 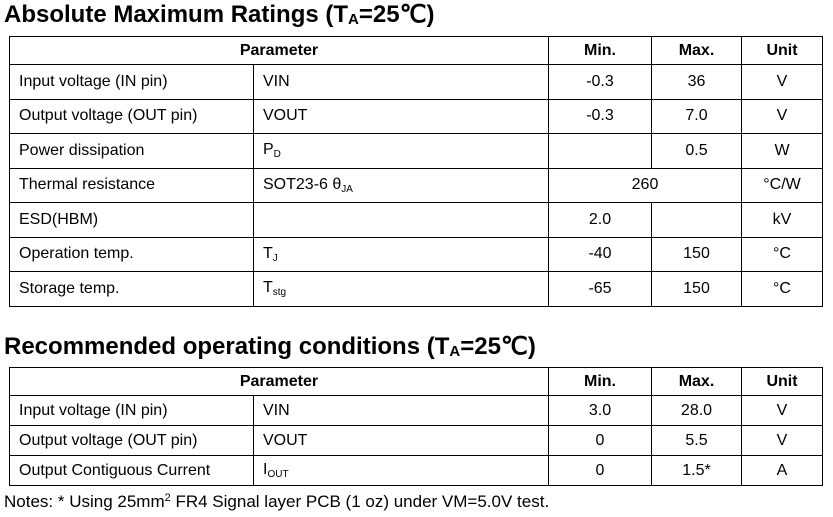 What do you see at coordinates (279, 293) in the screenshot?
I see `symbol-sub: stg` at bounding box center [279, 293].